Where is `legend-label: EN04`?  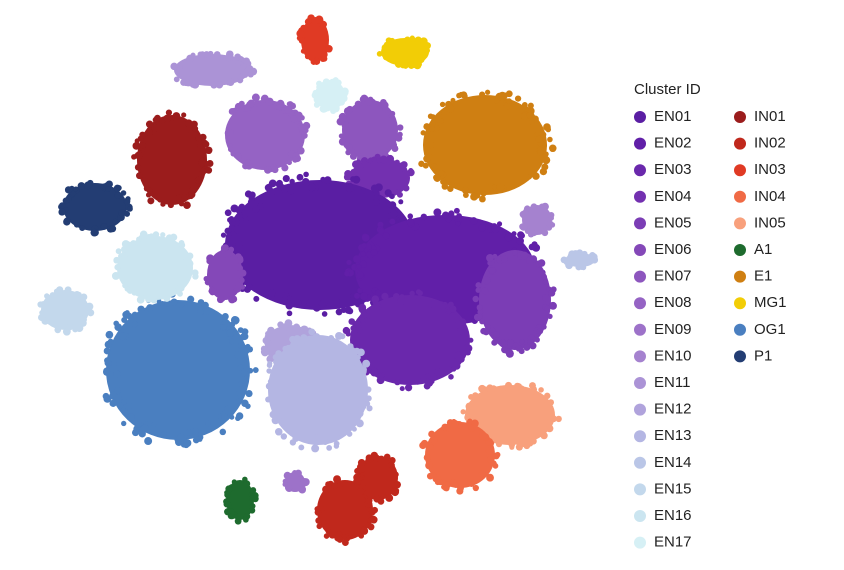 legend-label: EN04 is located at coordinates (673, 196).